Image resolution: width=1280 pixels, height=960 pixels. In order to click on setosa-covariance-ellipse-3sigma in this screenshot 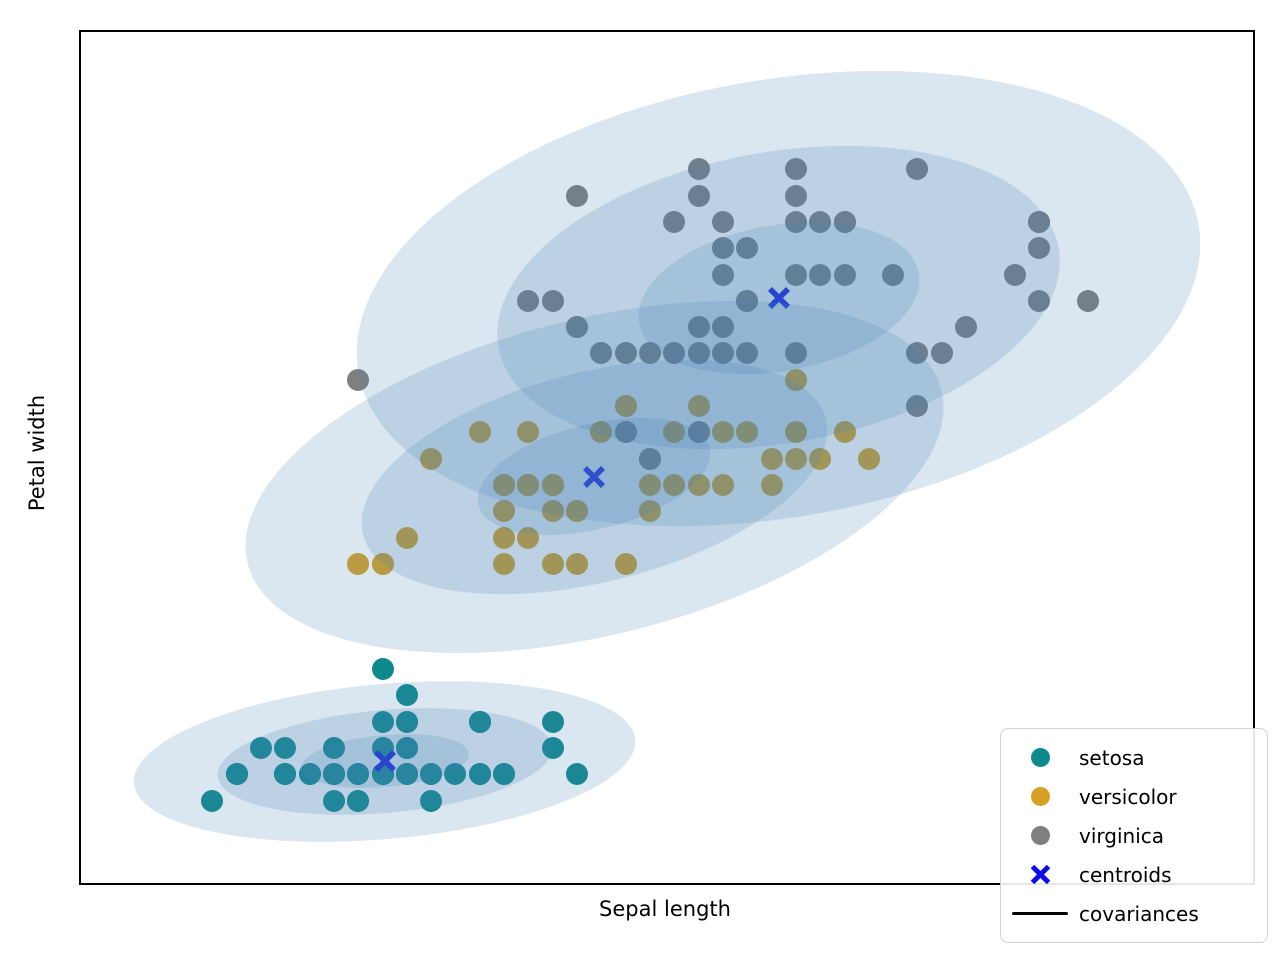, I will do `click(385, 761)`.